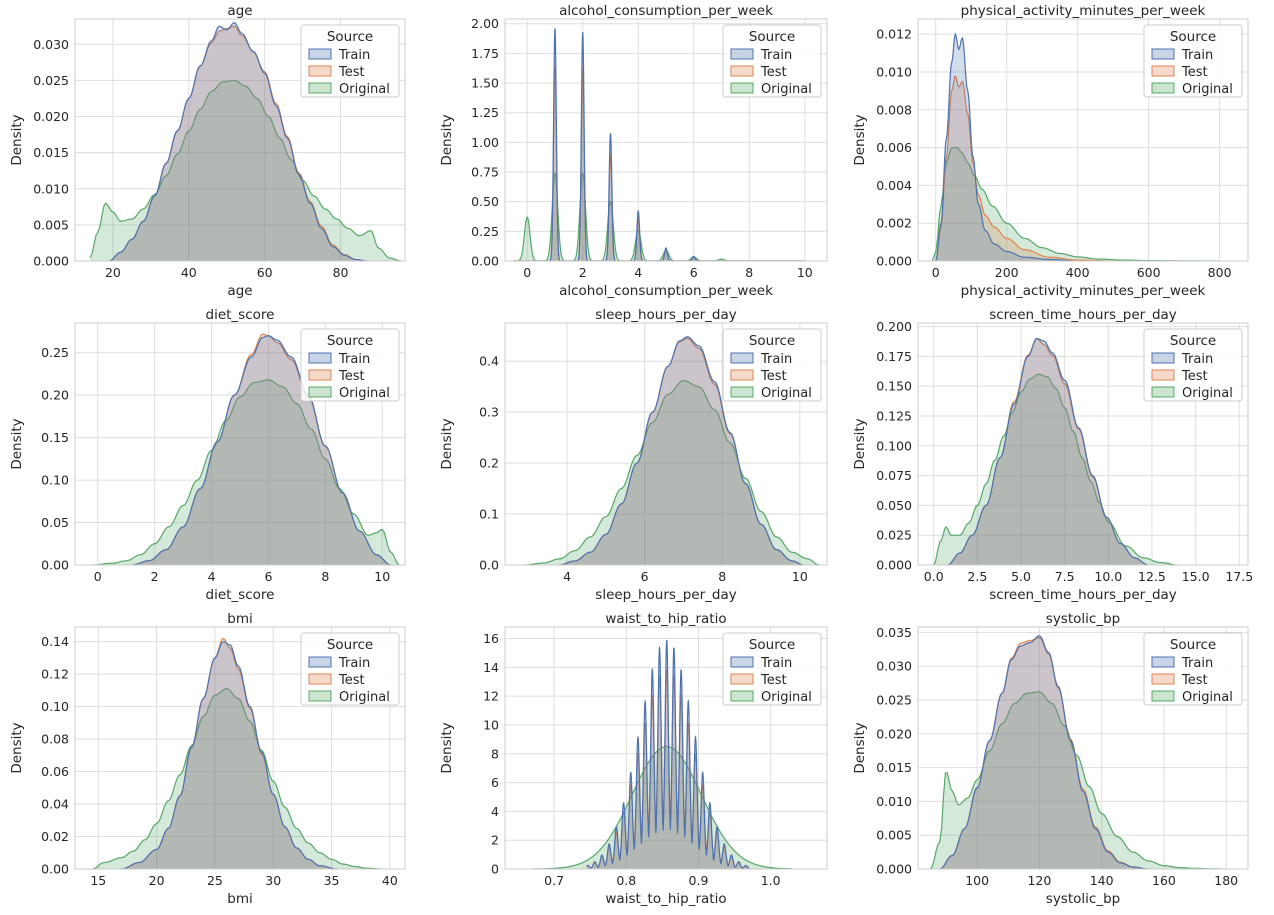  Describe the element at coordinates (491, 667) in the screenshot. I see `y-tick-label: 14` at that location.